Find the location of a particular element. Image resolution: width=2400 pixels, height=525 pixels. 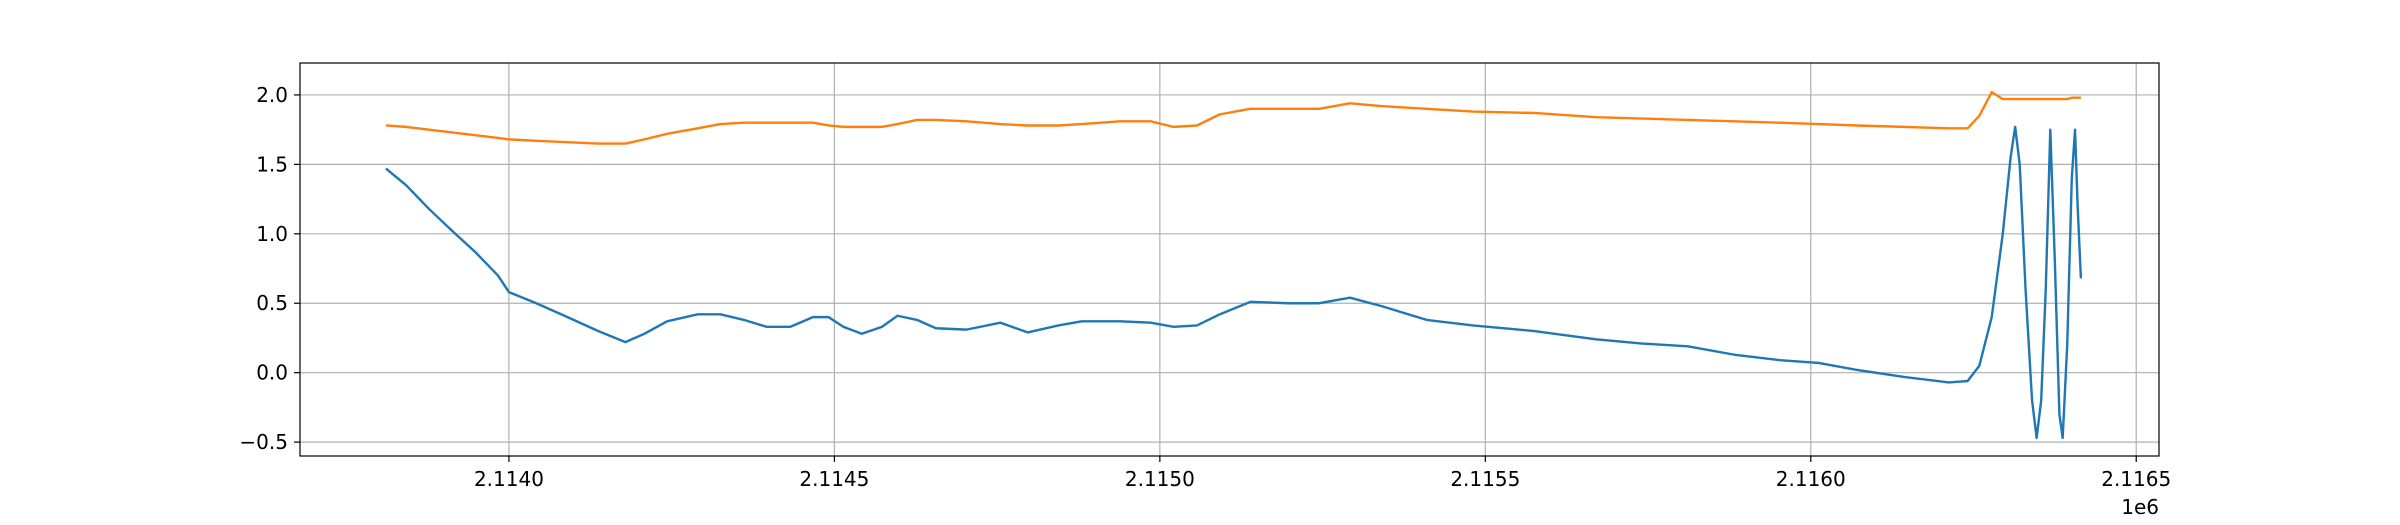

y-tick-label: 1.0 is located at coordinates (272, 234).